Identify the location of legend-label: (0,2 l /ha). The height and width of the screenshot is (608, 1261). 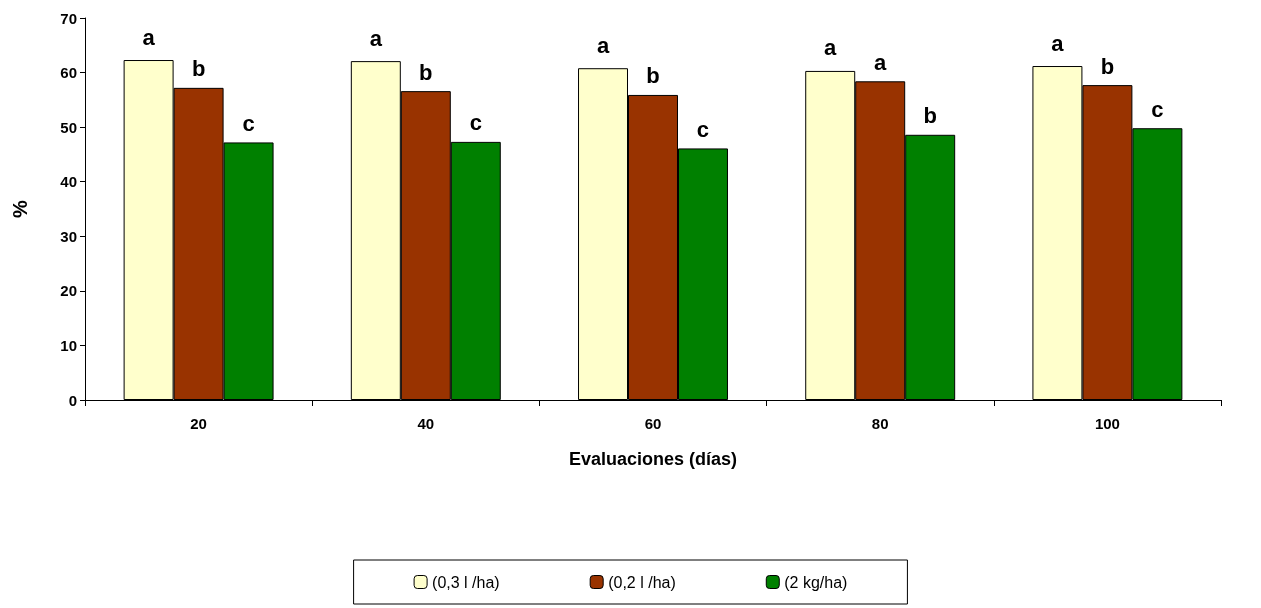
(642, 582).